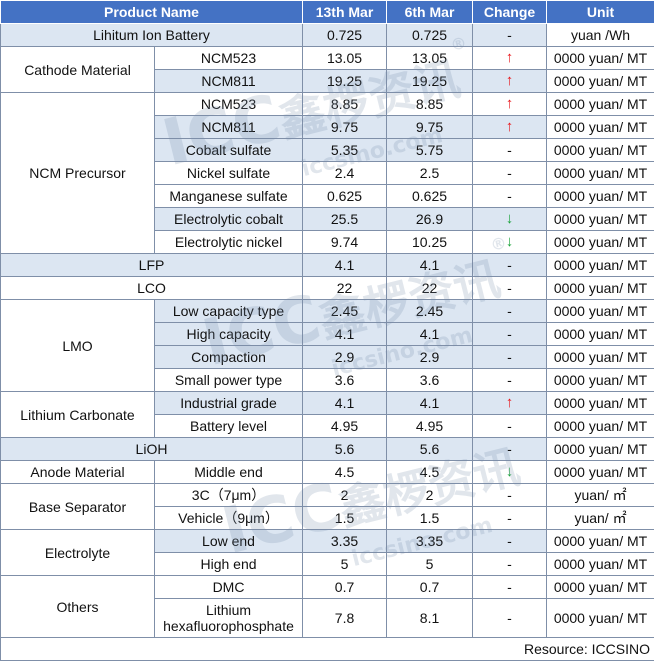 The width and height of the screenshot is (654, 663). Describe the element at coordinates (430, 472) in the screenshot. I see `value-6th-mar: 4.5` at that location.